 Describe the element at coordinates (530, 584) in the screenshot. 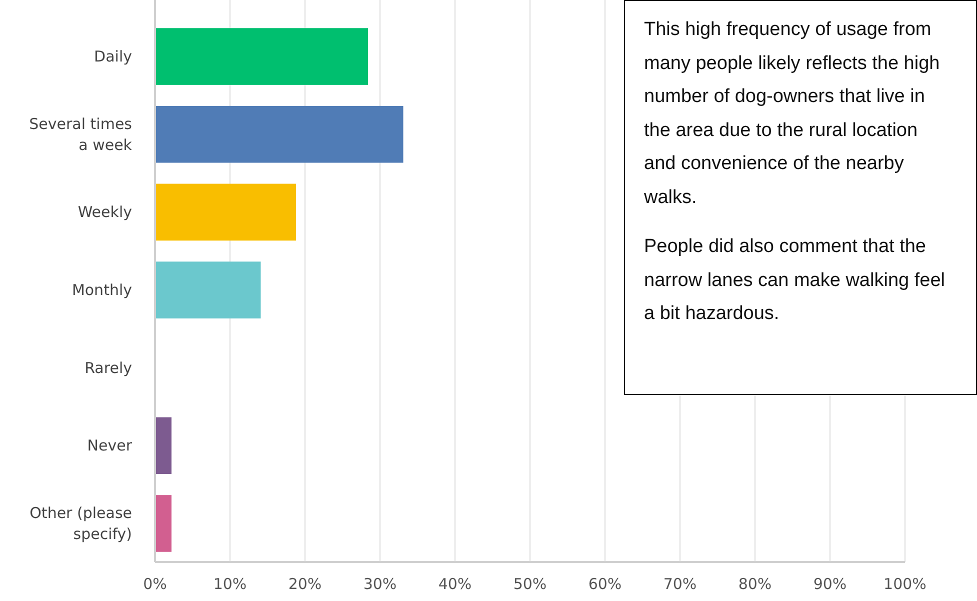

I see `x-tick-label: 50%` at that location.